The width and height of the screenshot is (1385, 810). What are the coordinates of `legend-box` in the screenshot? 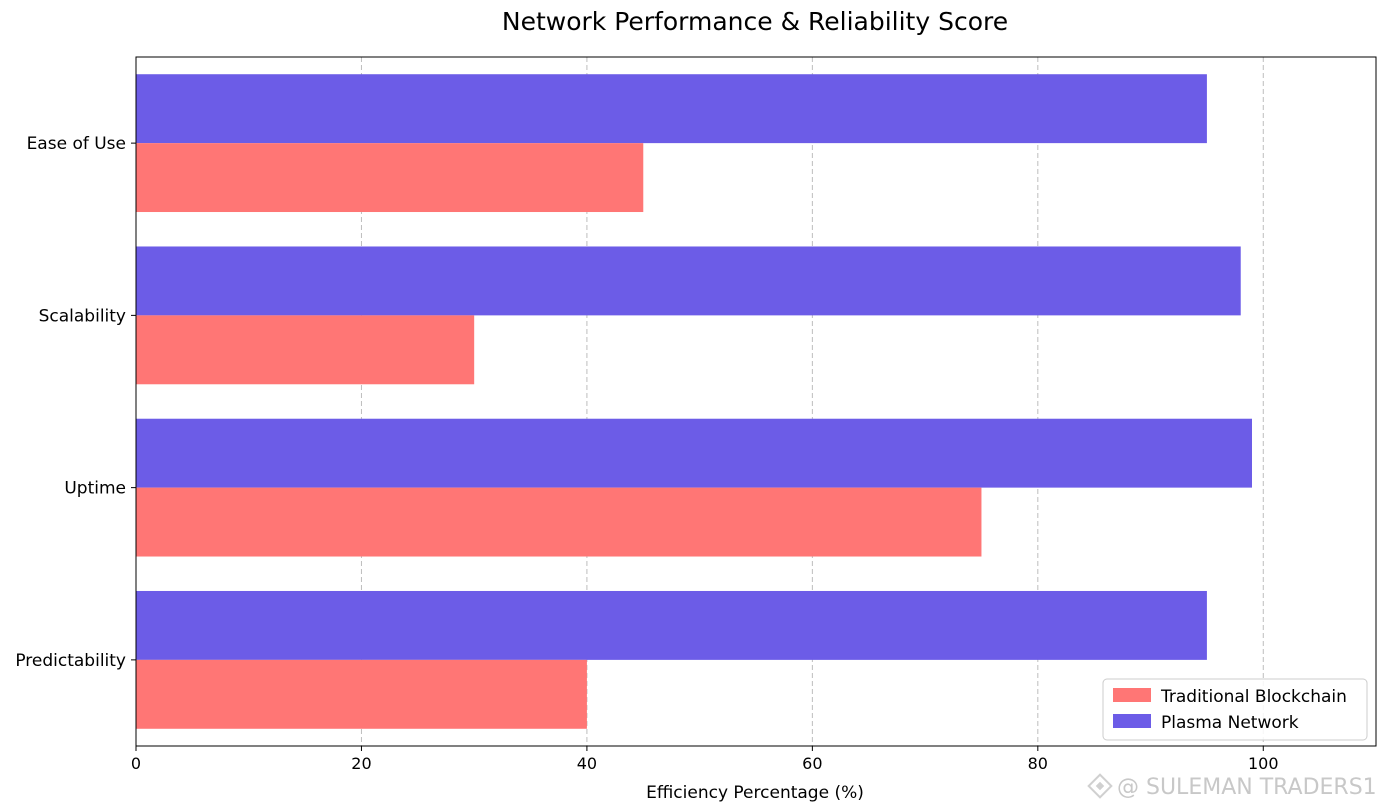 It's located at (1235, 709).